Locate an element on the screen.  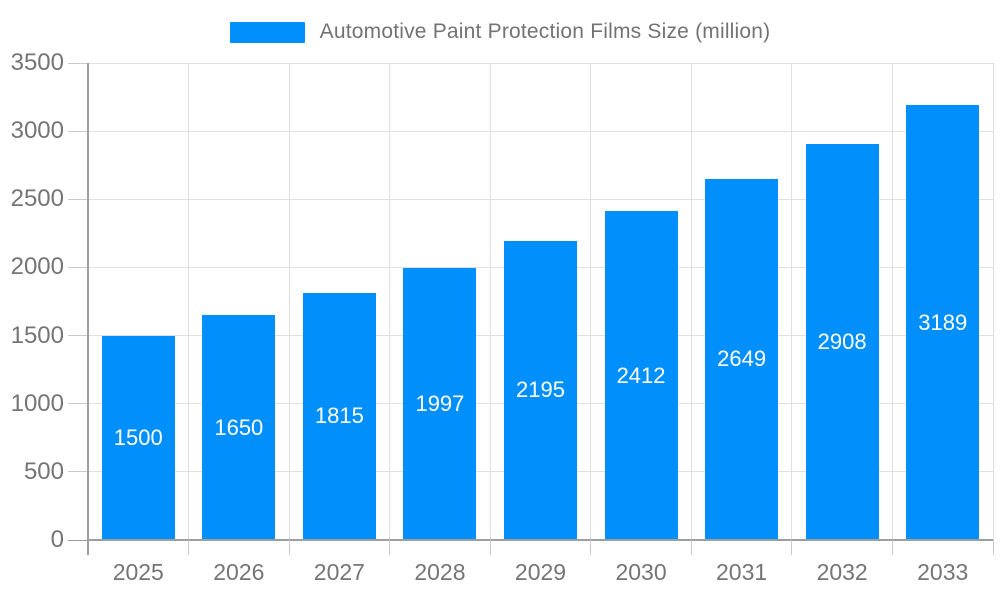
bar-value-label: 1815 is located at coordinates (339, 416).